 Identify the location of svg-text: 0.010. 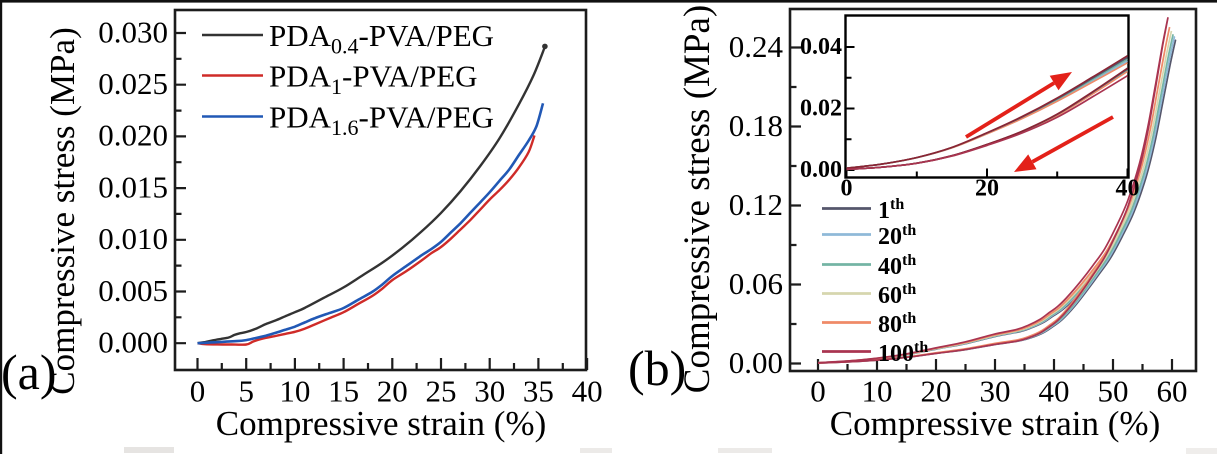
(133, 238).